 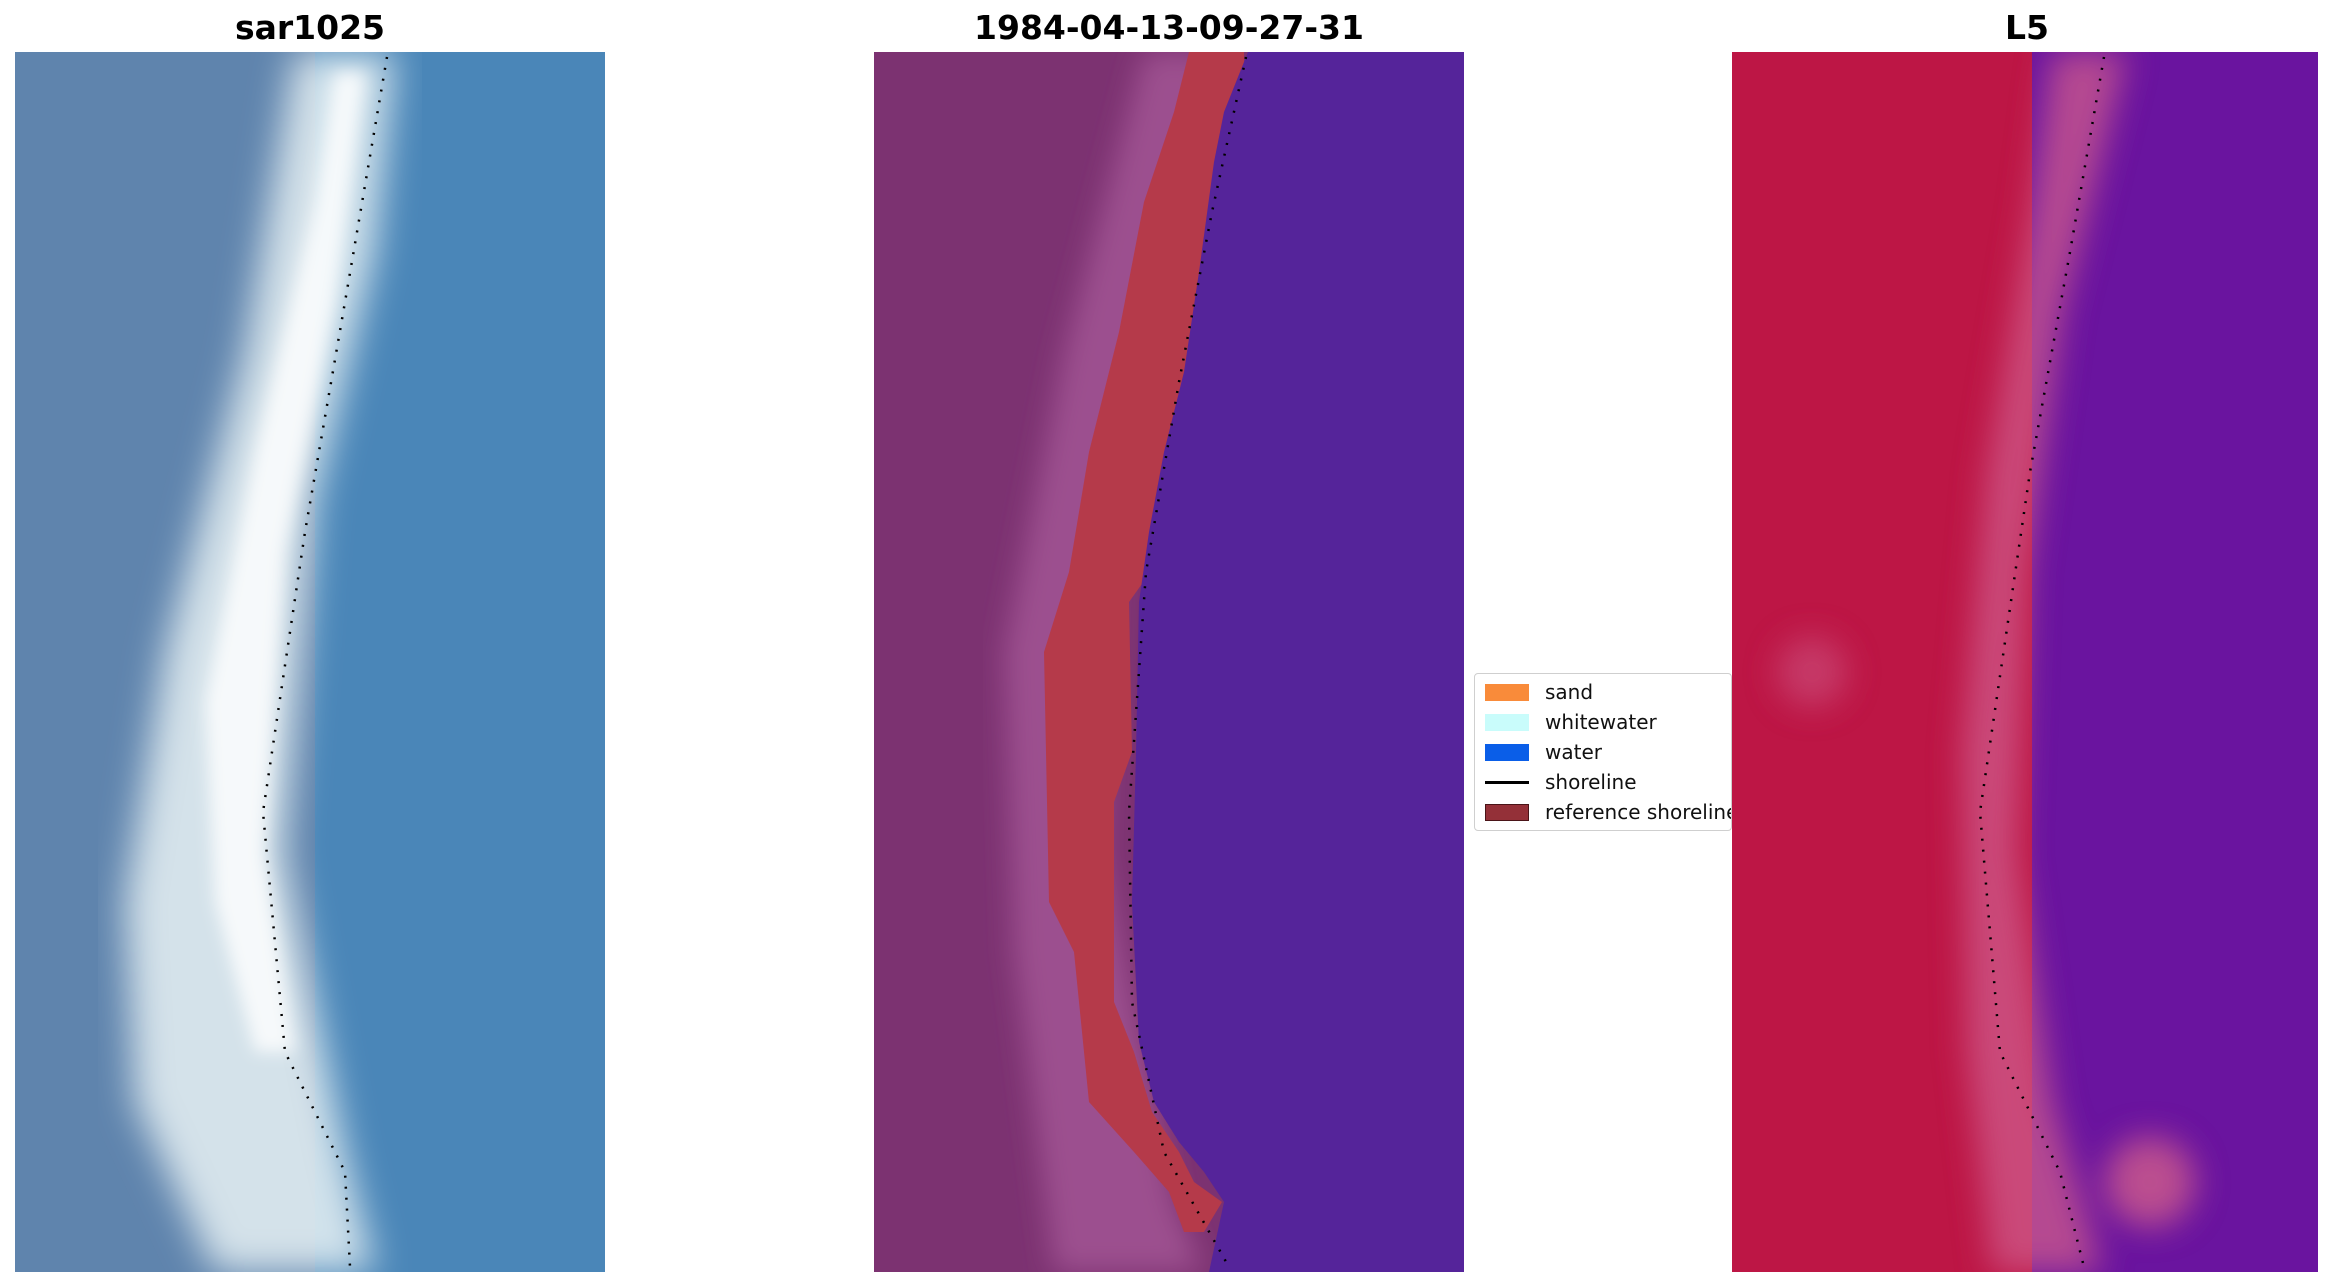 I want to click on legend-label-shoreline: shoreline, so click(x=1591, y=782).